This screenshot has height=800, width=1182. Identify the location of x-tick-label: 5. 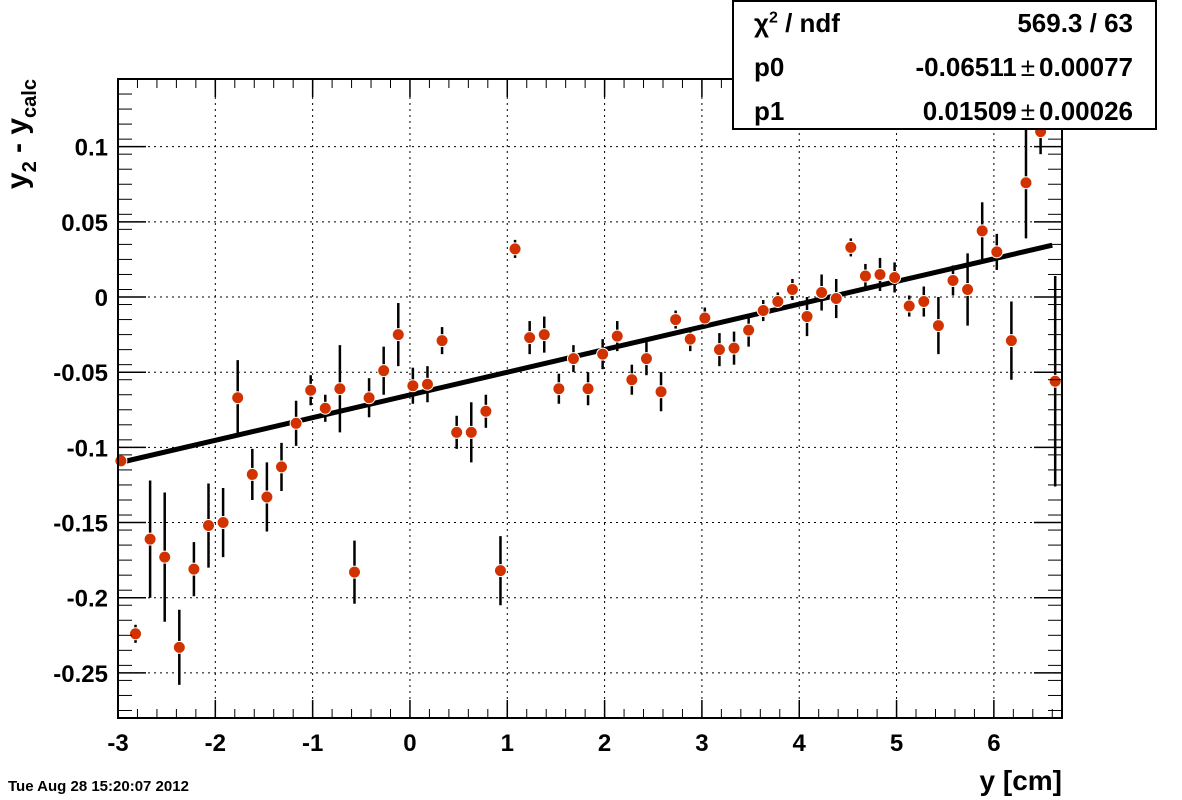
(896, 743).